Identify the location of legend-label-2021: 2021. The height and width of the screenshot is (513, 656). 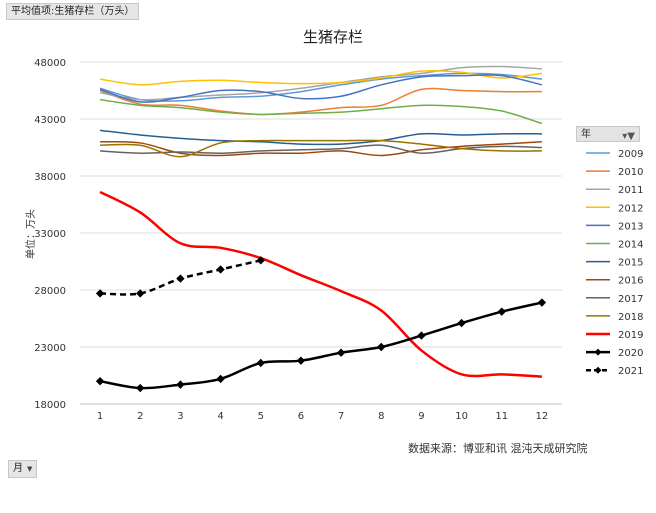
(630, 371).